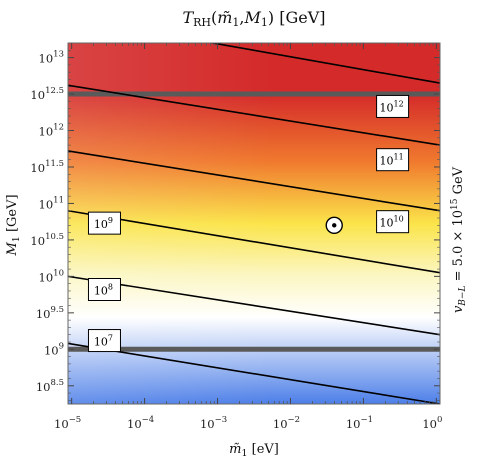  I want to click on y-tick-label: 1010, so click(51, 276).